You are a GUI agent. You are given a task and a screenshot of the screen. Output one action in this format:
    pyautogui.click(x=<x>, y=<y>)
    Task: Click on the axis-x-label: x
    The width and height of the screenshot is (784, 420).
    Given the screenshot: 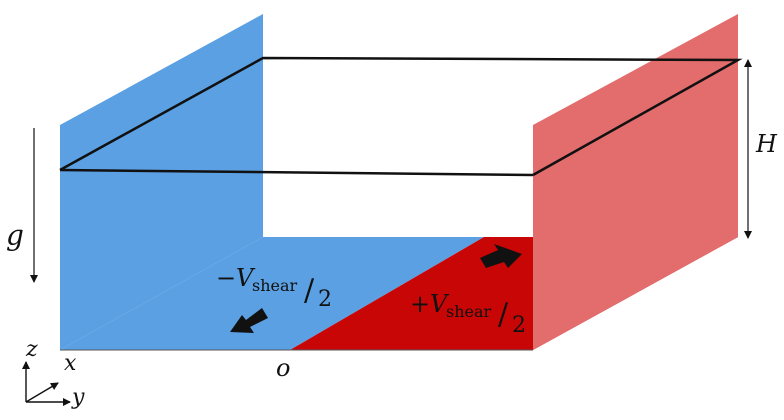 What is the action you would take?
    pyautogui.click(x=70, y=363)
    